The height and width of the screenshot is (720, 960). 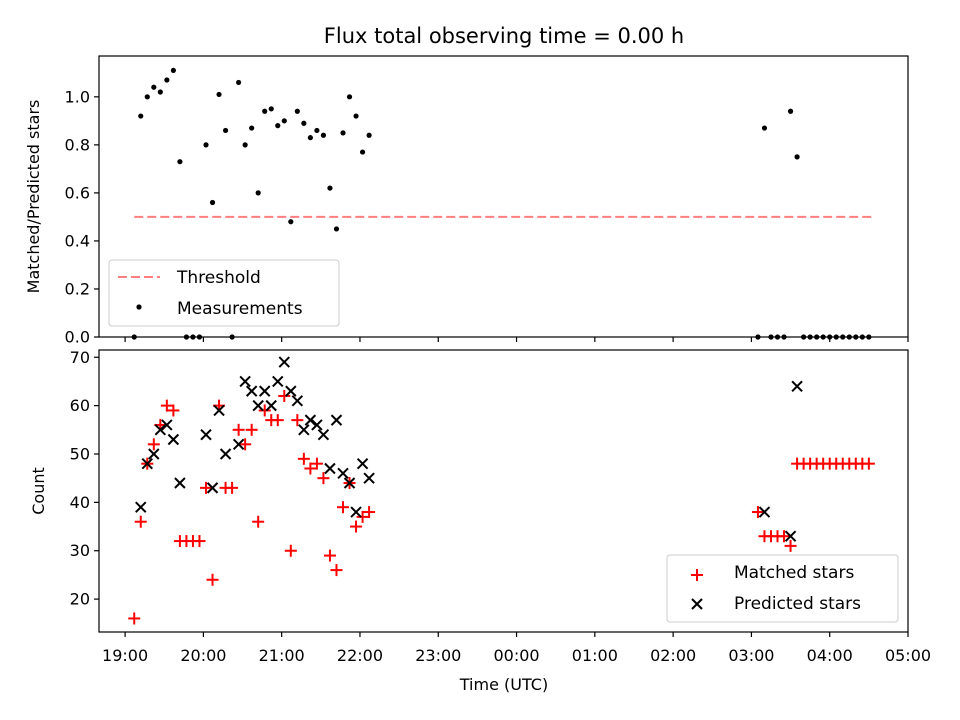 I want to click on bottom-x-tick-label: 00:00, so click(x=516, y=655).